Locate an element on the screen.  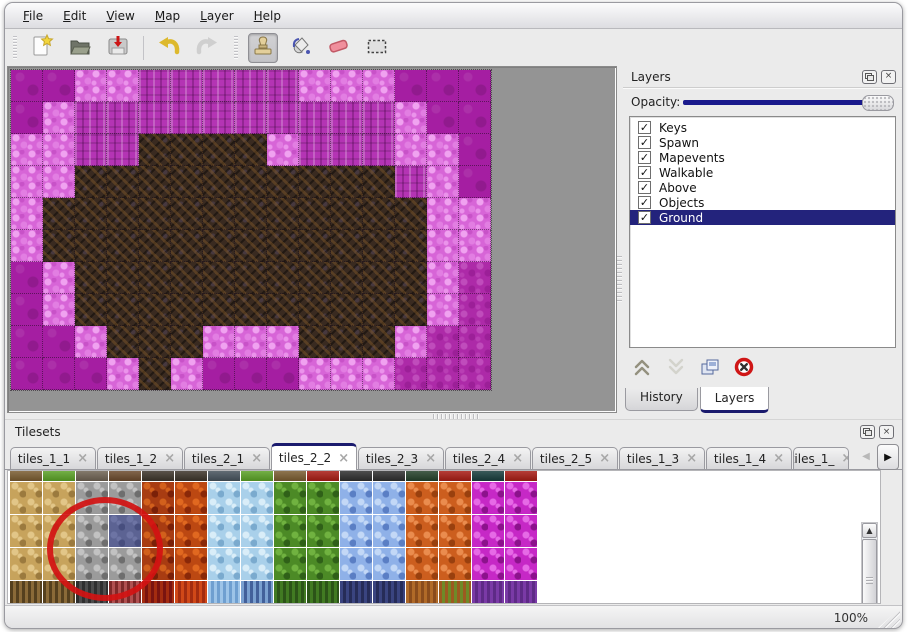
menu-help: Help is located at coordinates (267, 15).